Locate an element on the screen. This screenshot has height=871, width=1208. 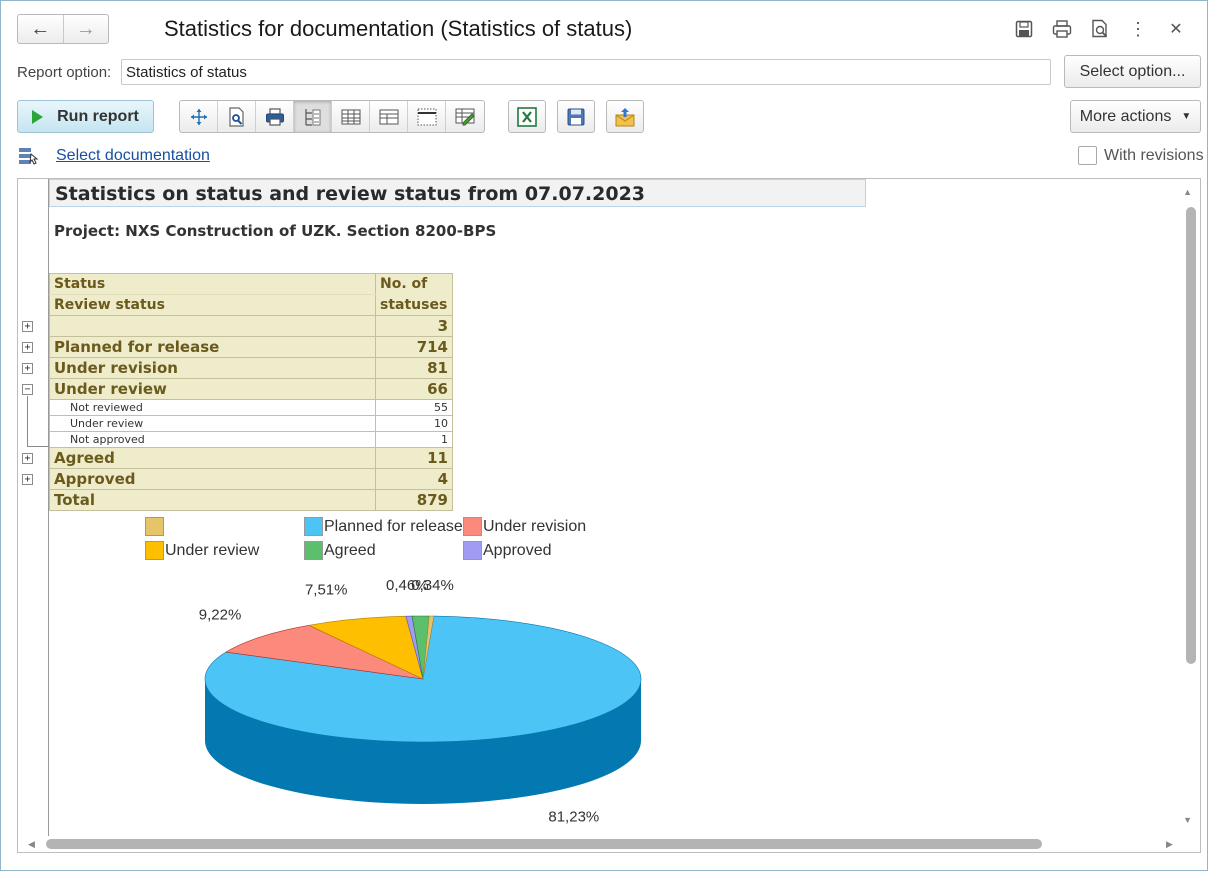
pie-data-label: 0,34% is located at coordinates (432, 585).